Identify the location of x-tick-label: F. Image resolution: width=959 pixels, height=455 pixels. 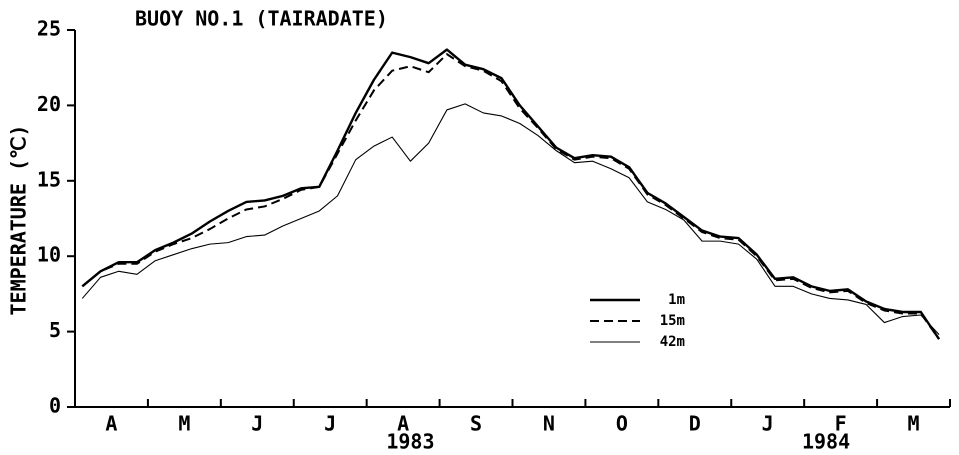
(841, 424).